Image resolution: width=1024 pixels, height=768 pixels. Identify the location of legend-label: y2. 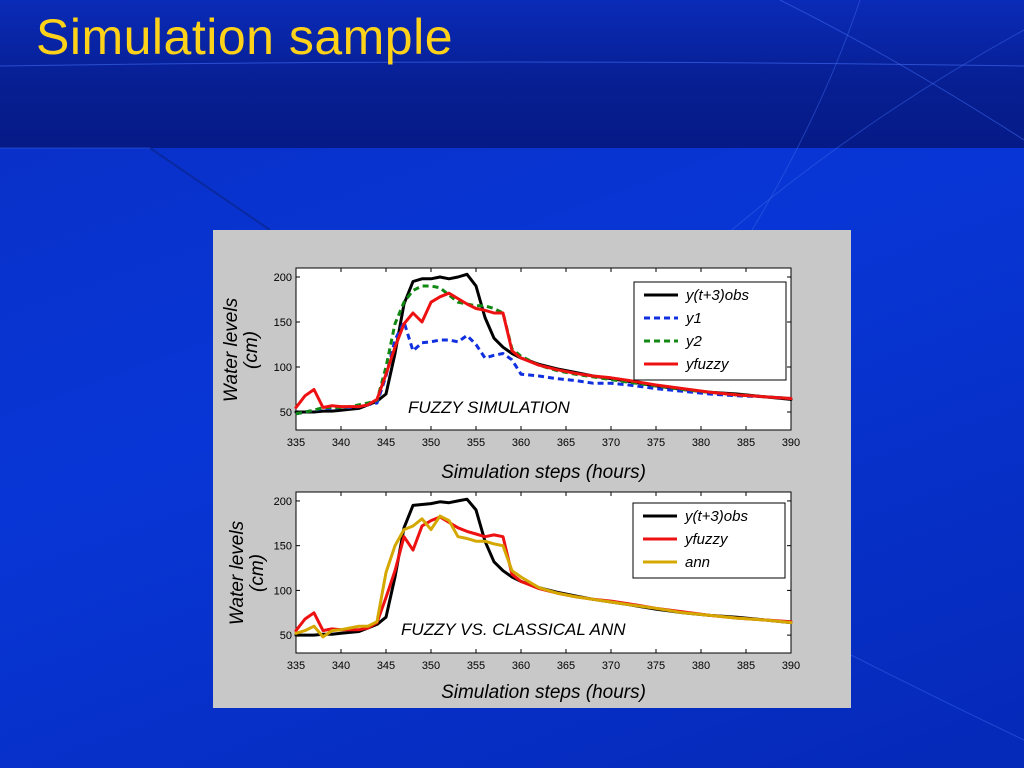
(694, 341).